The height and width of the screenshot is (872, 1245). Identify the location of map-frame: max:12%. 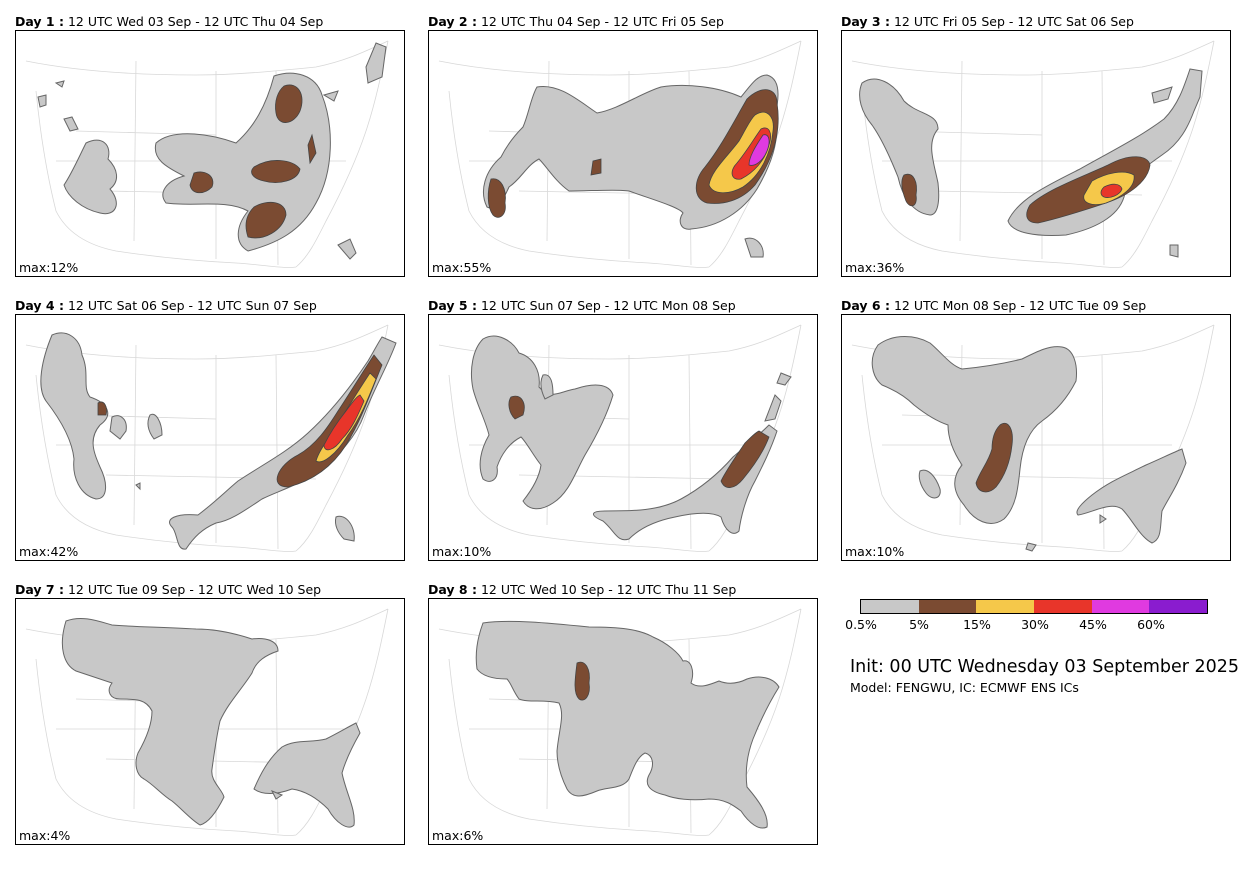
(210, 153).